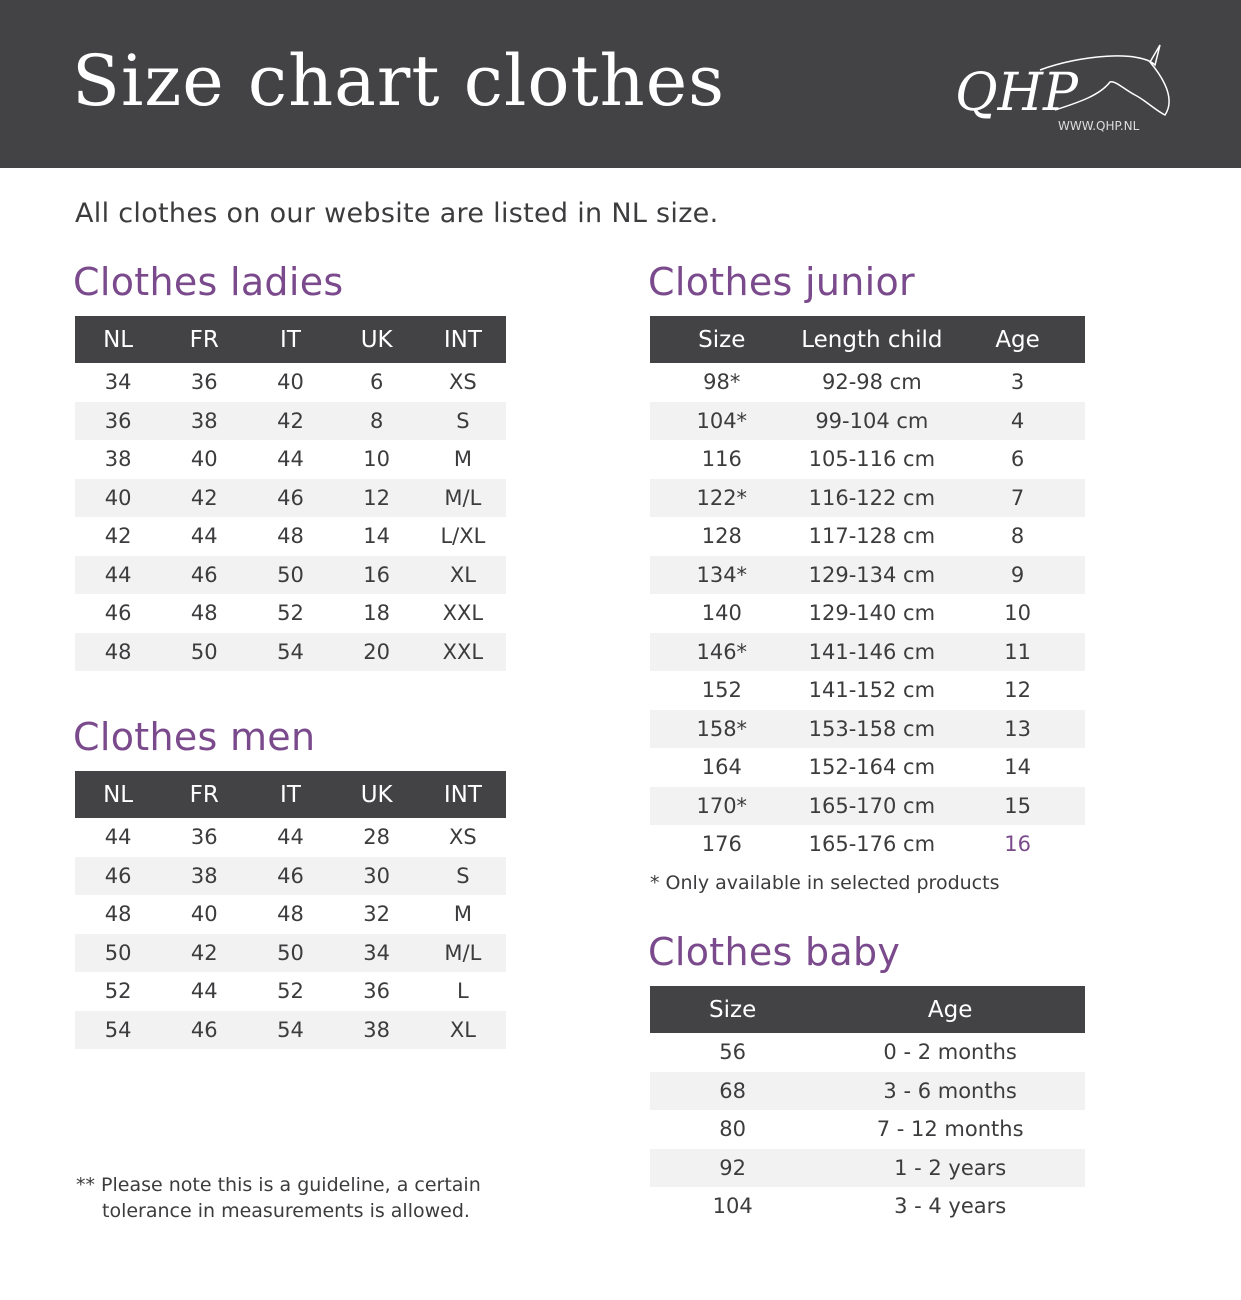  Describe the element at coordinates (722, 420) in the screenshot. I see `table-cell: 104*` at that location.